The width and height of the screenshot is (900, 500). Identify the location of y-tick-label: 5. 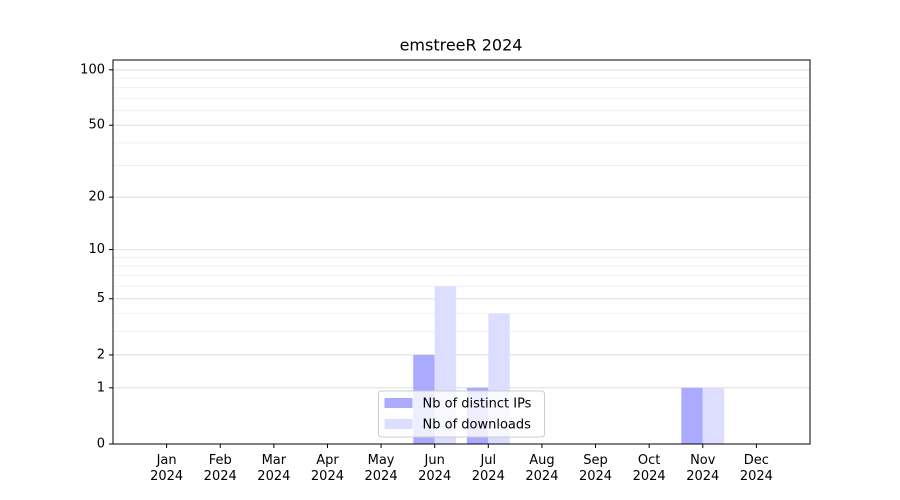
(101, 298).